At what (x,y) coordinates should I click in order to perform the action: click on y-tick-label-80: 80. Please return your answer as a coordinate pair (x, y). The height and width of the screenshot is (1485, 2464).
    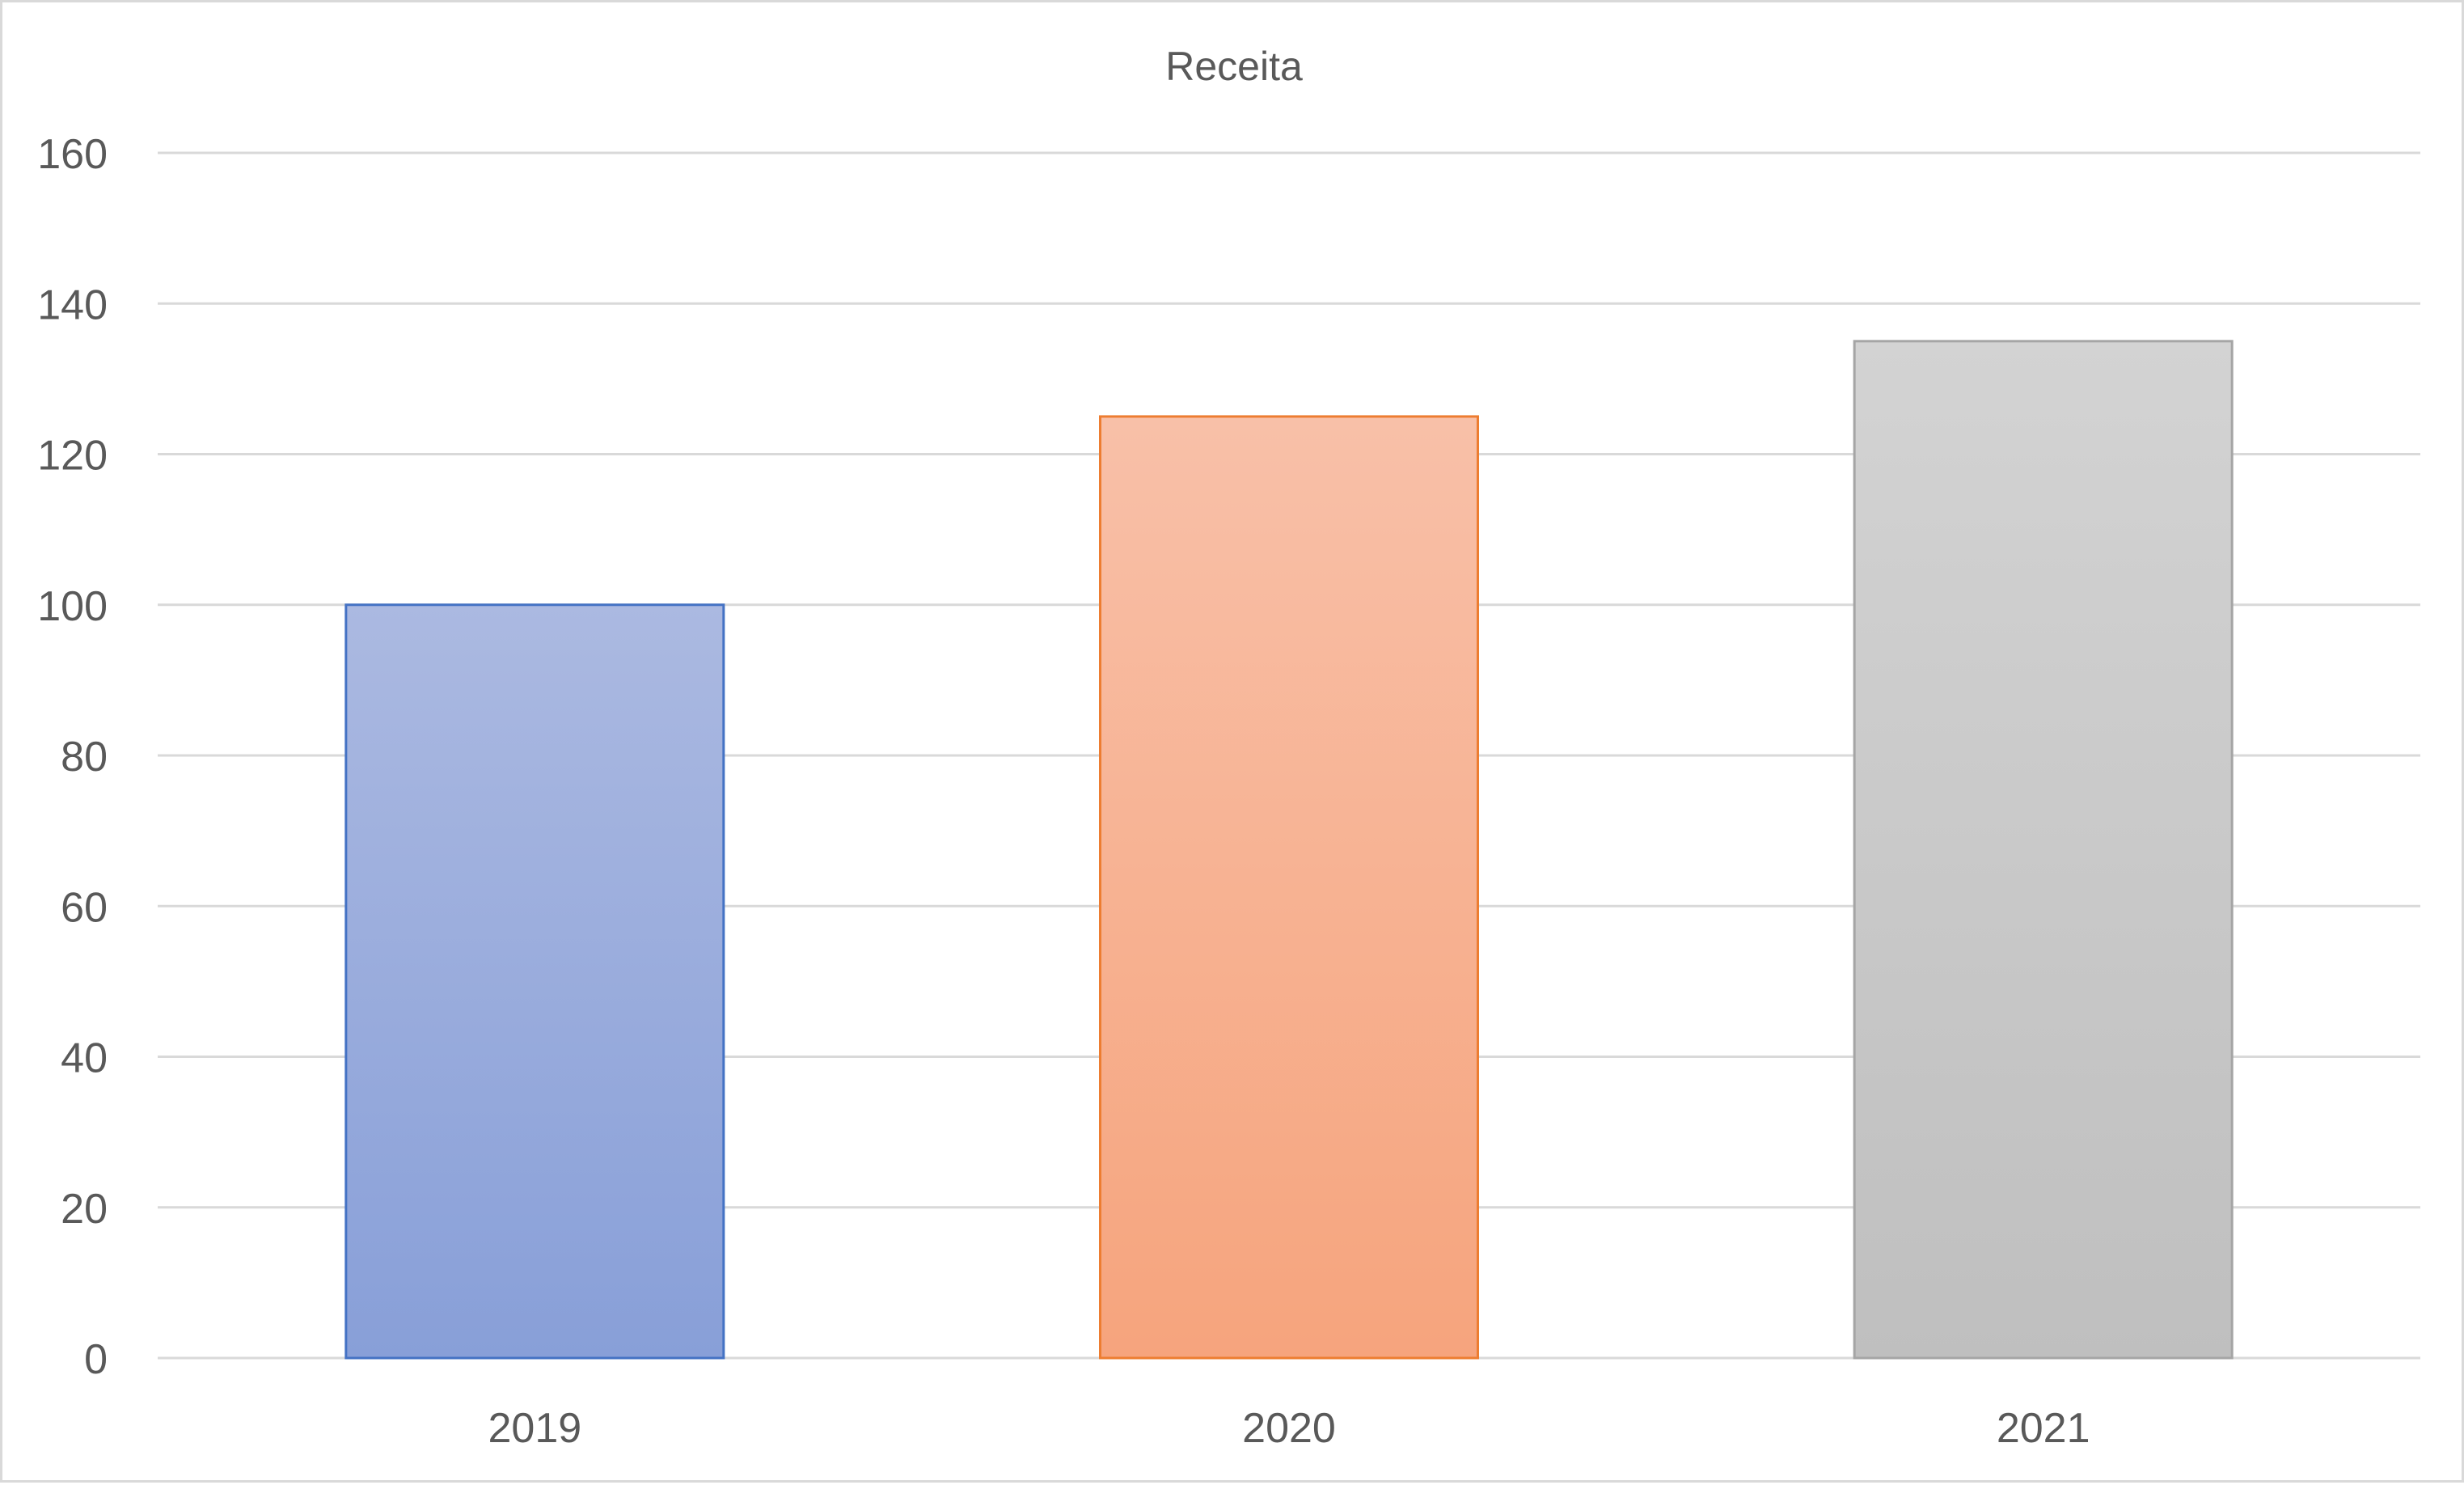
    Looking at the image, I should click on (84, 757).